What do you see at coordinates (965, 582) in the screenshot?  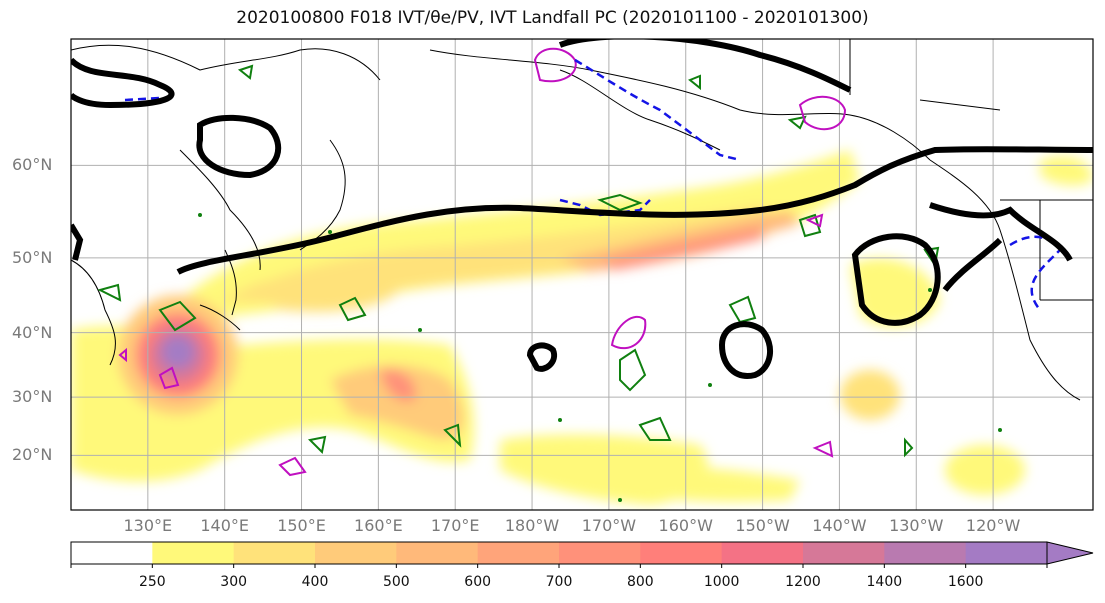 I see `colorbar-tick-label: 1600` at bounding box center [965, 582].